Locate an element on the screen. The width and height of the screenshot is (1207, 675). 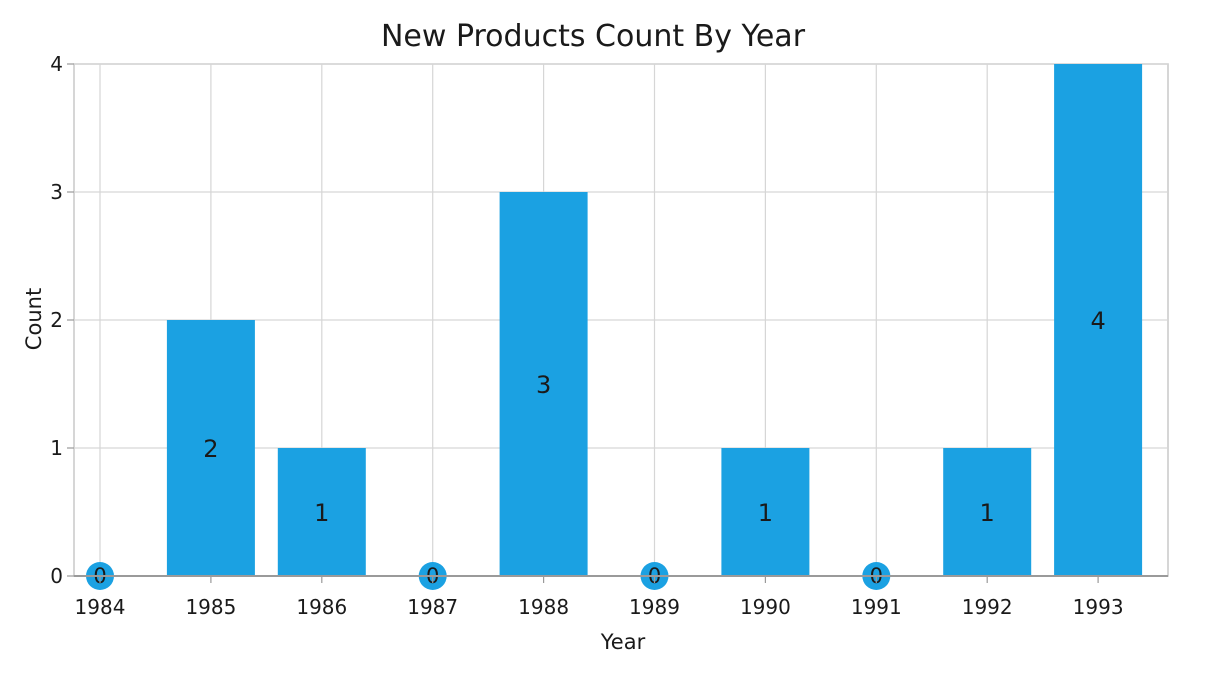
x-tick-label: 1984 is located at coordinates (100, 607).